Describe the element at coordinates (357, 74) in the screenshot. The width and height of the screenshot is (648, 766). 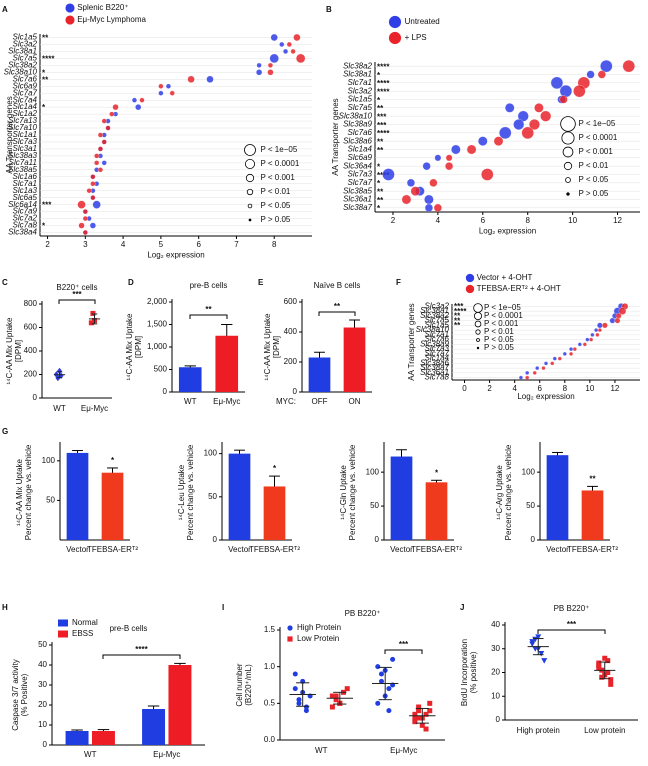
I see `gene-label: Slc38a1` at that location.